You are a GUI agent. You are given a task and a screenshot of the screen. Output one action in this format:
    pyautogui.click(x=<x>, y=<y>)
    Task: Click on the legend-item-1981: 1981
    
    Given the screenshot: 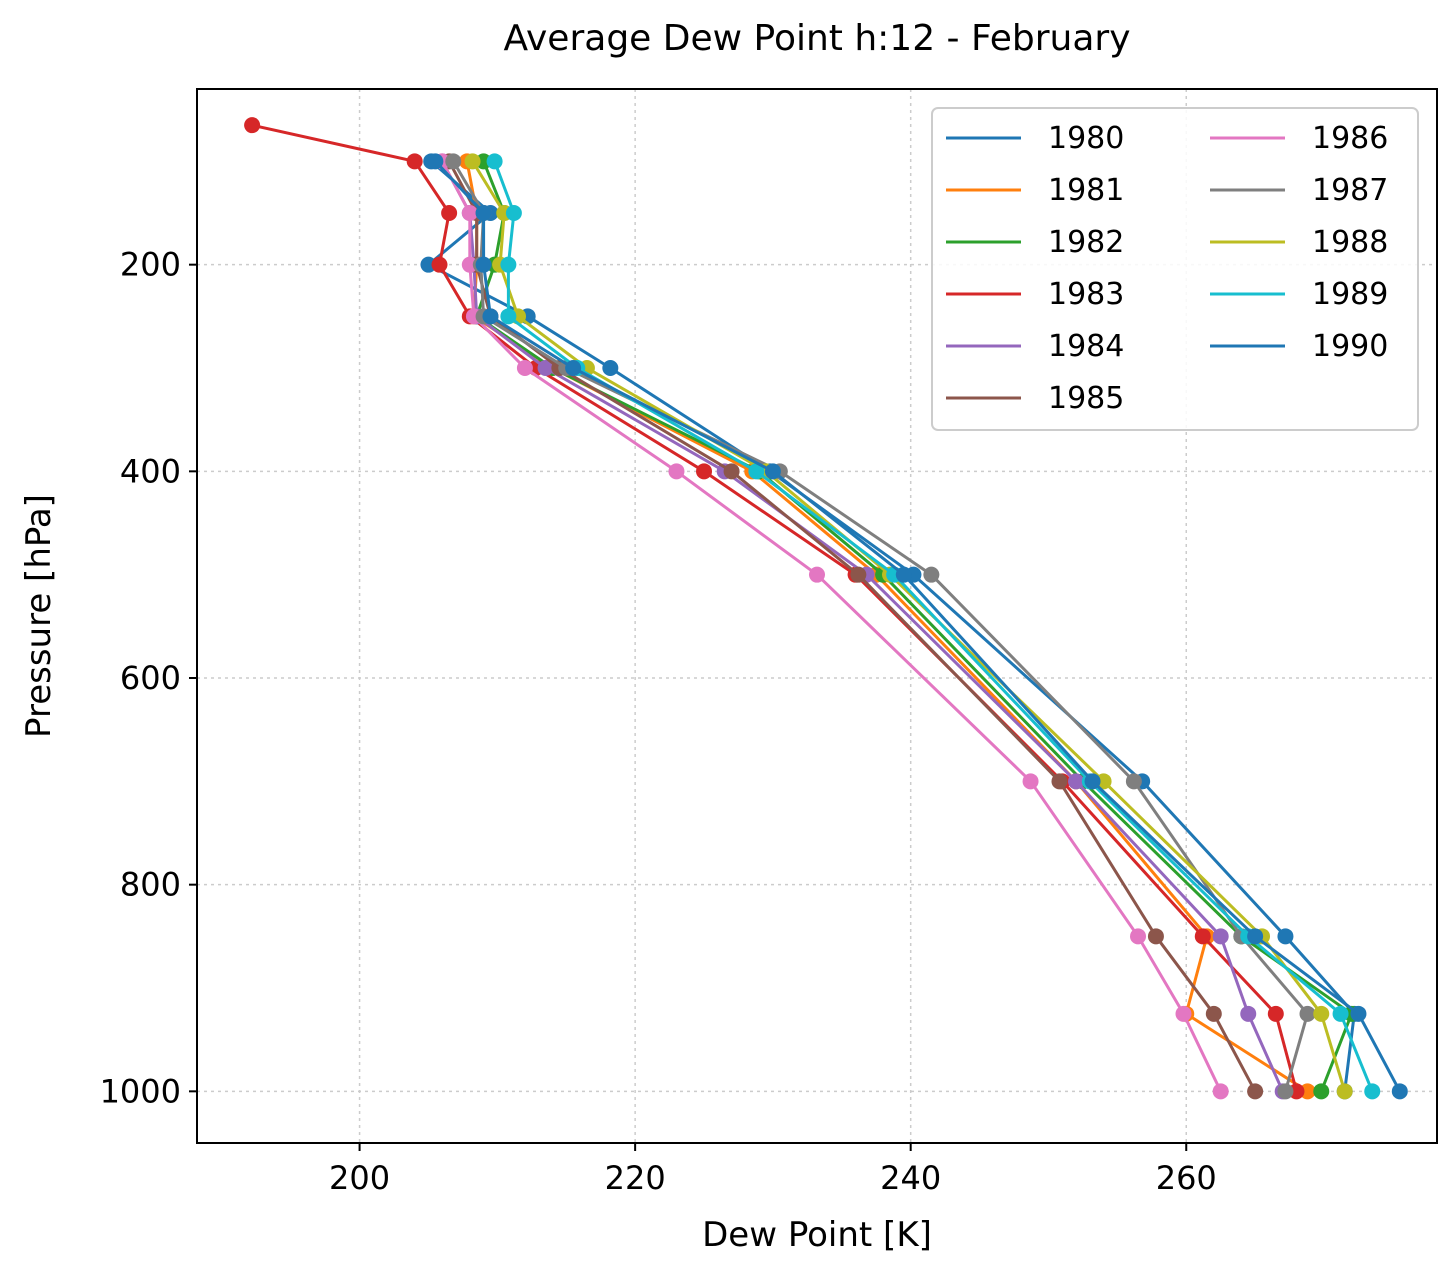 What is the action you would take?
    pyautogui.click(x=1035, y=190)
    